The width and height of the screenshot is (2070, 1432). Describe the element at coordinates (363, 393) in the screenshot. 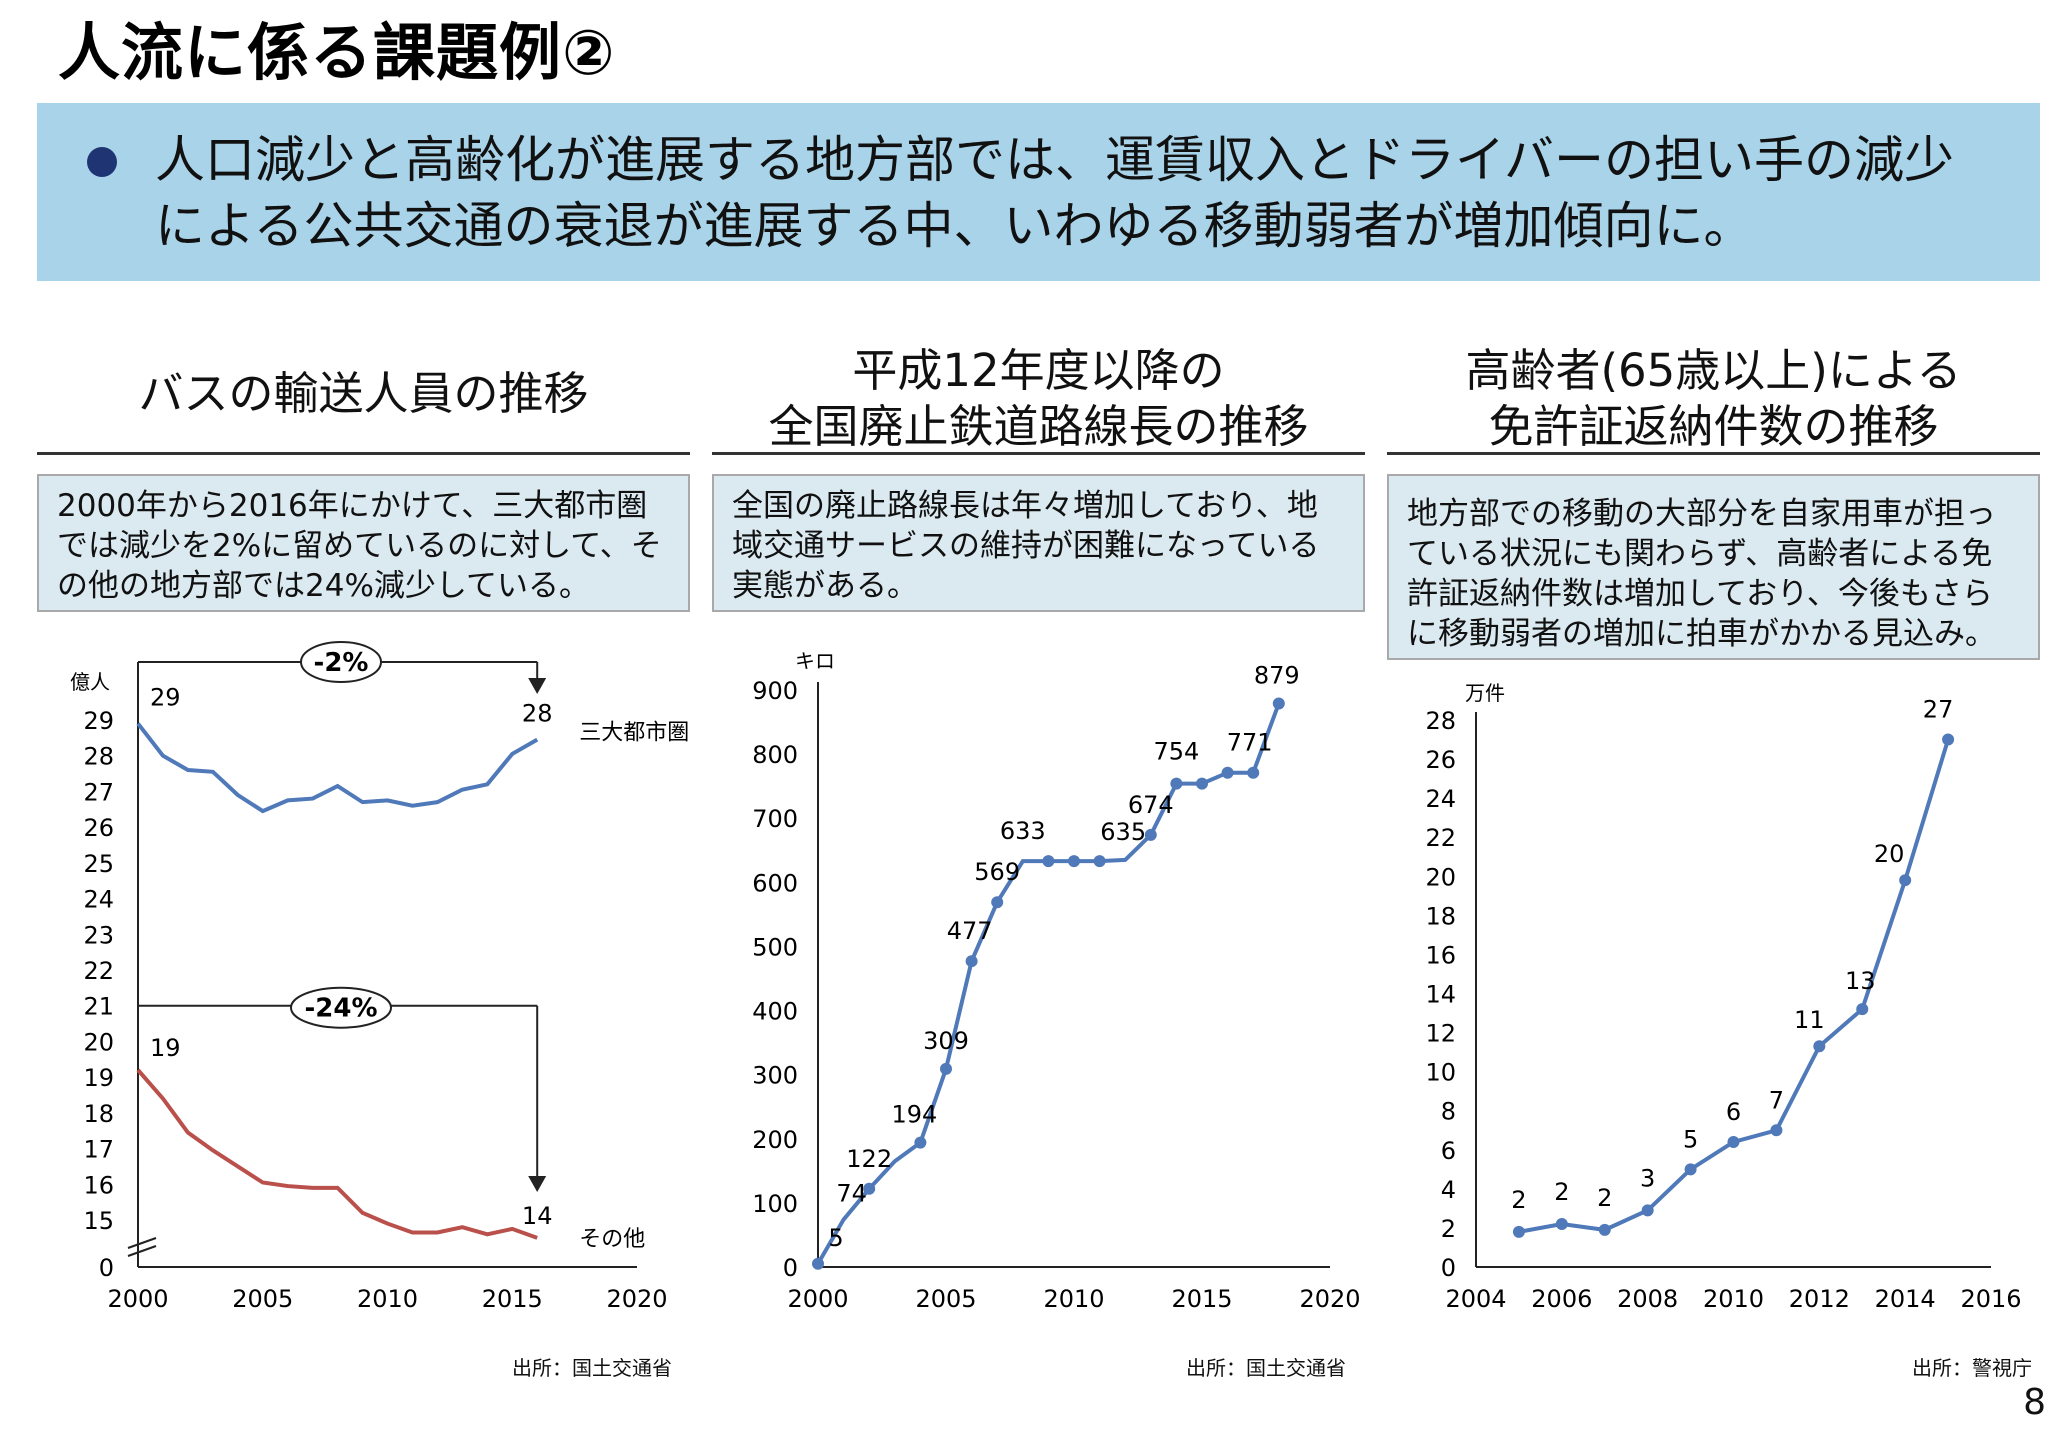

I see `panel1-title: バスの輸送人員の推移` at that location.